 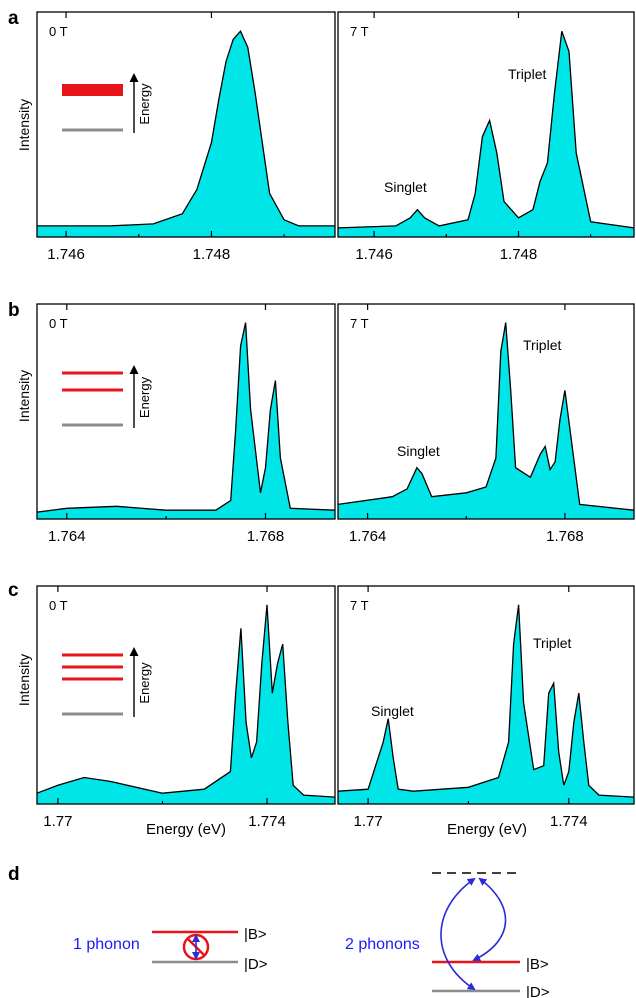 What do you see at coordinates (537, 964) in the screenshot?
I see `ket-b-label-right: |B>` at bounding box center [537, 964].